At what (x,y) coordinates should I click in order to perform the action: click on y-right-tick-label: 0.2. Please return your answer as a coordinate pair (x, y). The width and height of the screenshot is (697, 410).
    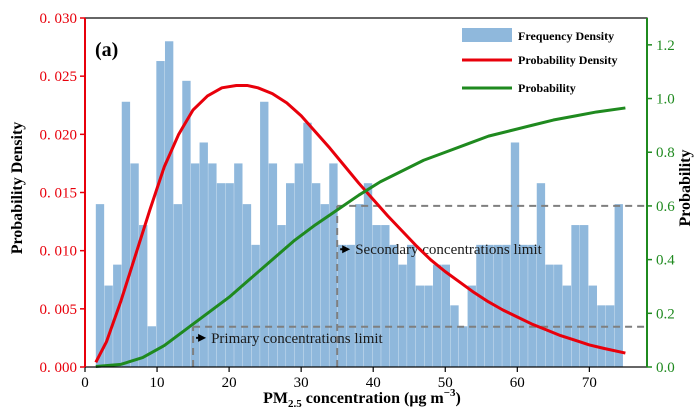
    Looking at the image, I should click on (665, 314).